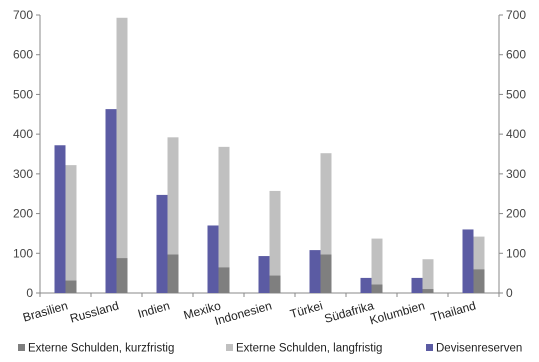 This screenshot has width=539, height=362. Describe the element at coordinates (479, 349) in the screenshot. I see `legend-label: Devisenreserven` at that location.